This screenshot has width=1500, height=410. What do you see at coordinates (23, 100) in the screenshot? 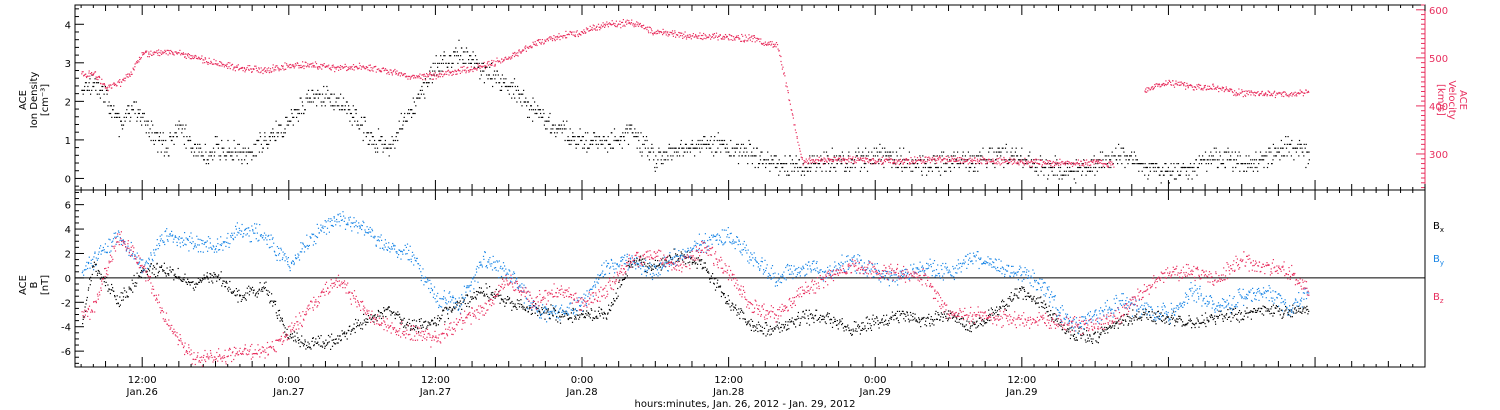
I see `top-left-ylabel-line1: ACE` at bounding box center [23, 100].